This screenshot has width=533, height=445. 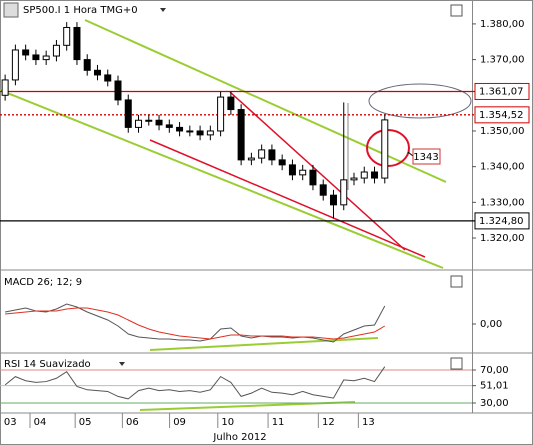 I want to click on level-label: 1.361,07, so click(x=501, y=91).